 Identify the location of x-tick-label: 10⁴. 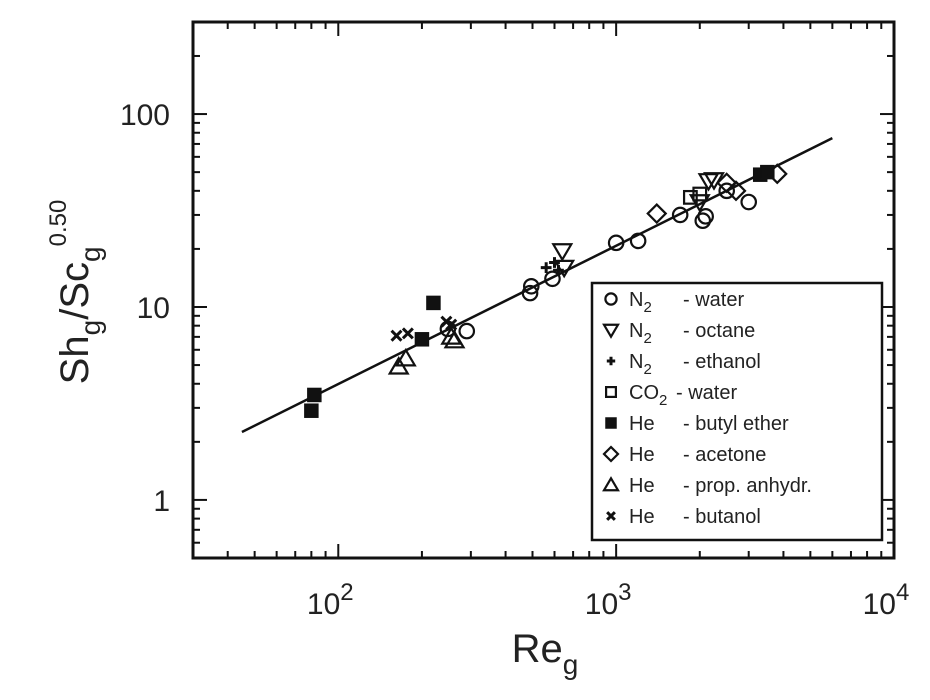
(886, 600).